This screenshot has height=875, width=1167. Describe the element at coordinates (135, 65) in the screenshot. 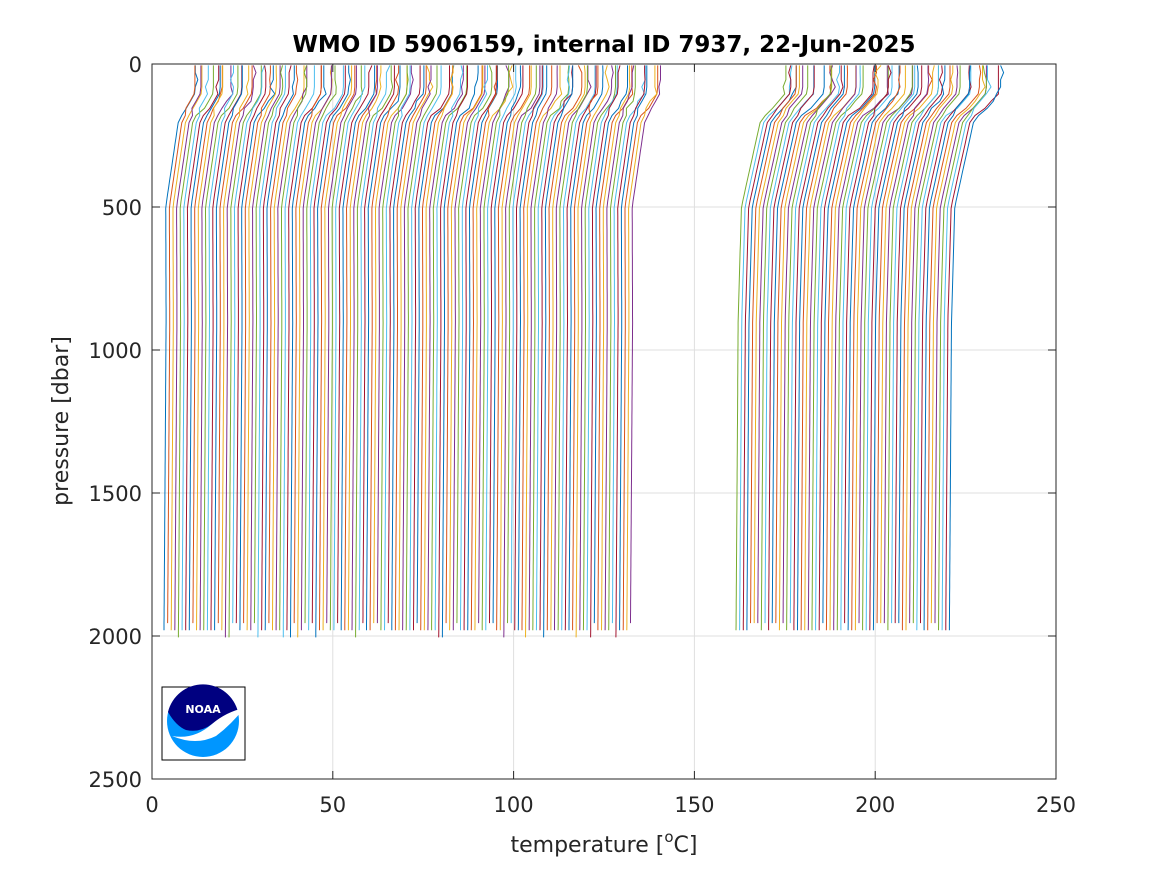

I see `y-tick-label: 0` at that location.